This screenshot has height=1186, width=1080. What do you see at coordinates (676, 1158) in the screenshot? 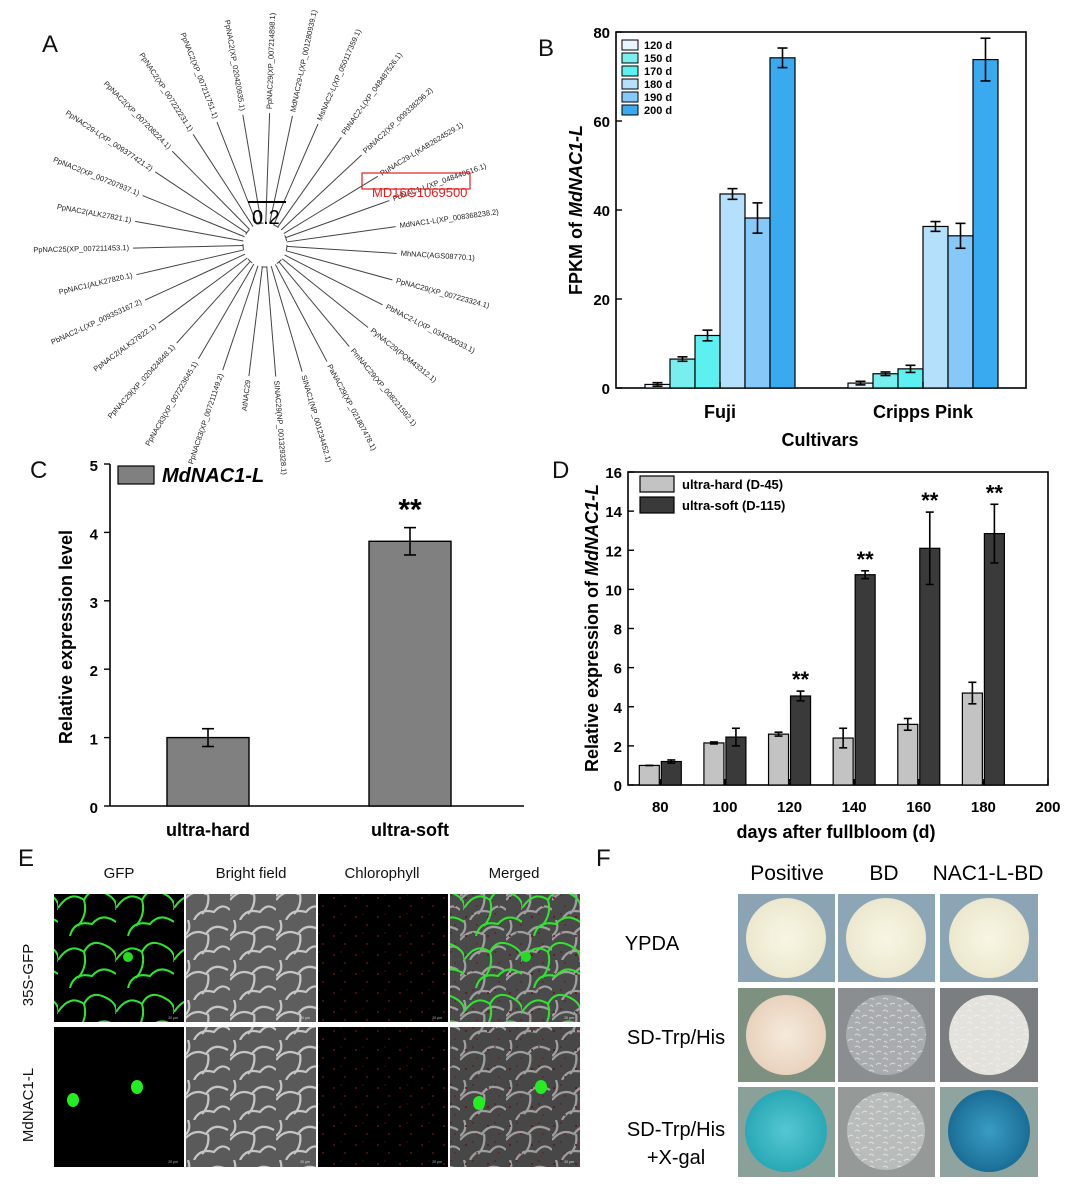
I see `yeast-row-xgal-line2: +X-gal` at bounding box center [676, 1158].